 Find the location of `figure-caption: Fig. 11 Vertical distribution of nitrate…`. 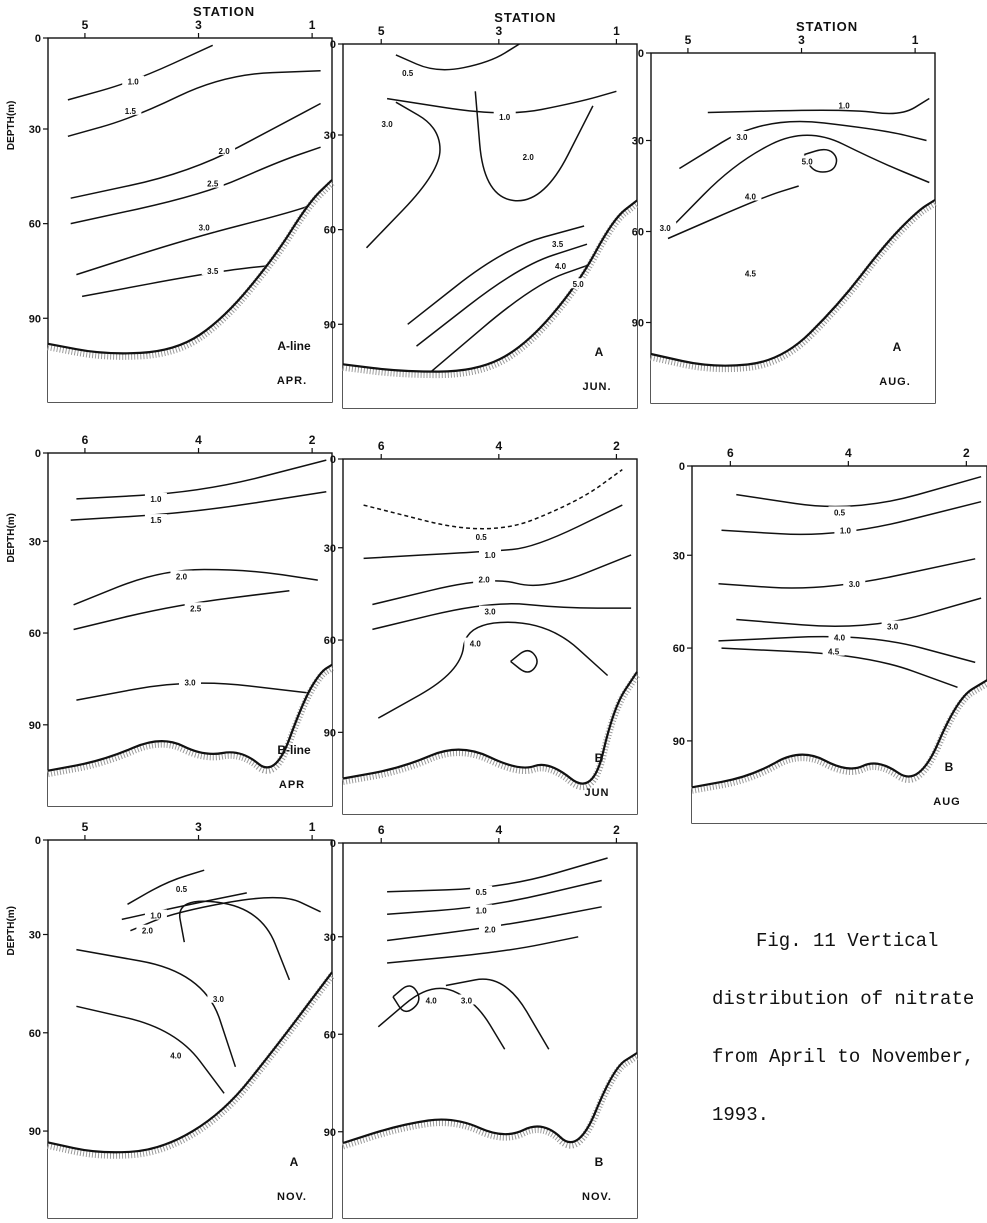

figure-caption: Fig. 11 Vertical distribution of nitrate… is located at coordinates (847, 1046).